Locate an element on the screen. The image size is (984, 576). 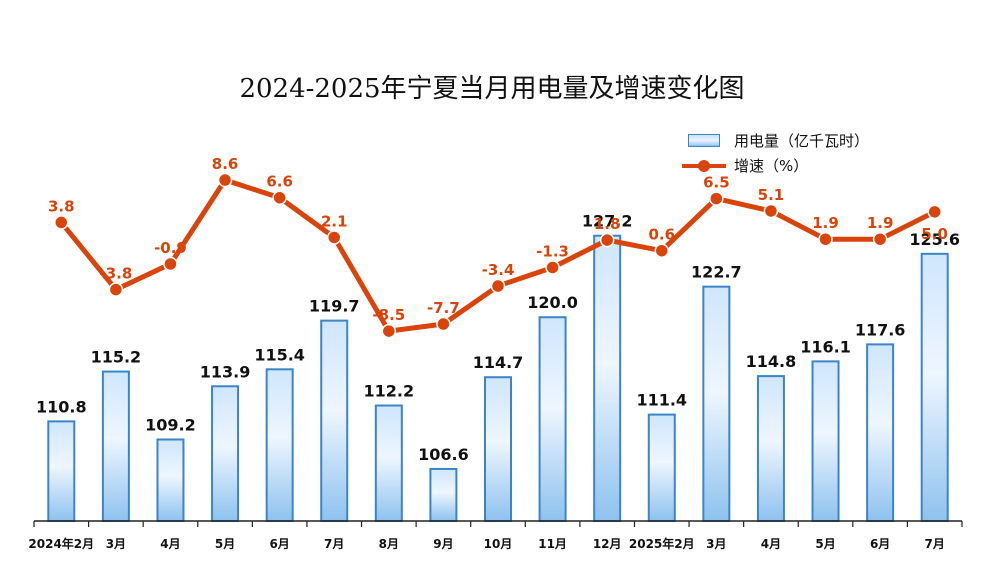
legend-item-bar: 用电量（亿千瓦时） is located at coordinates (778, 140).